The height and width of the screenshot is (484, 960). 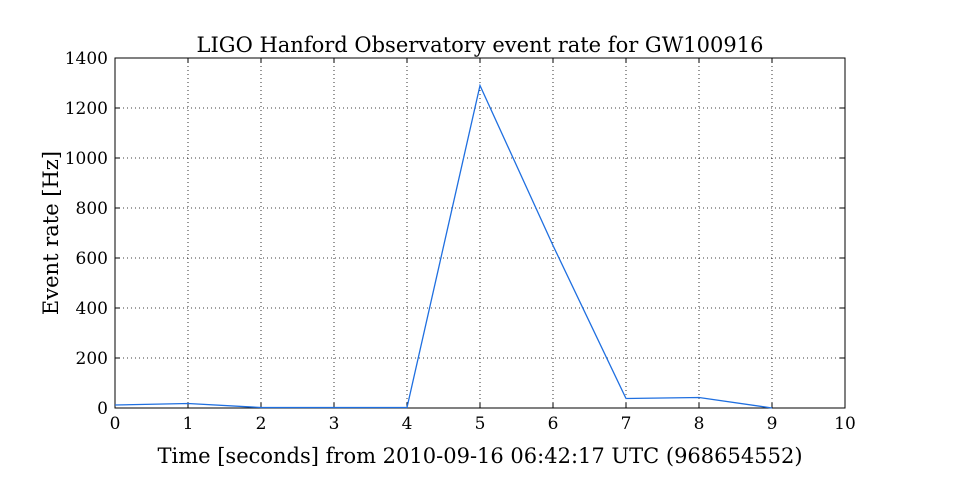 I want to click on x-tick-label: 7, so click(x=626, y=424).